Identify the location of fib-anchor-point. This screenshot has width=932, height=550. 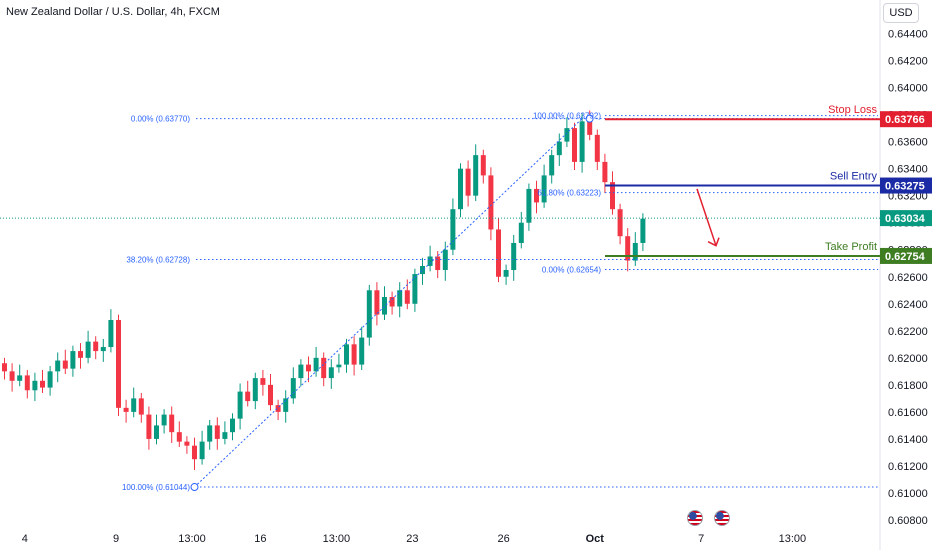
(194, 487).